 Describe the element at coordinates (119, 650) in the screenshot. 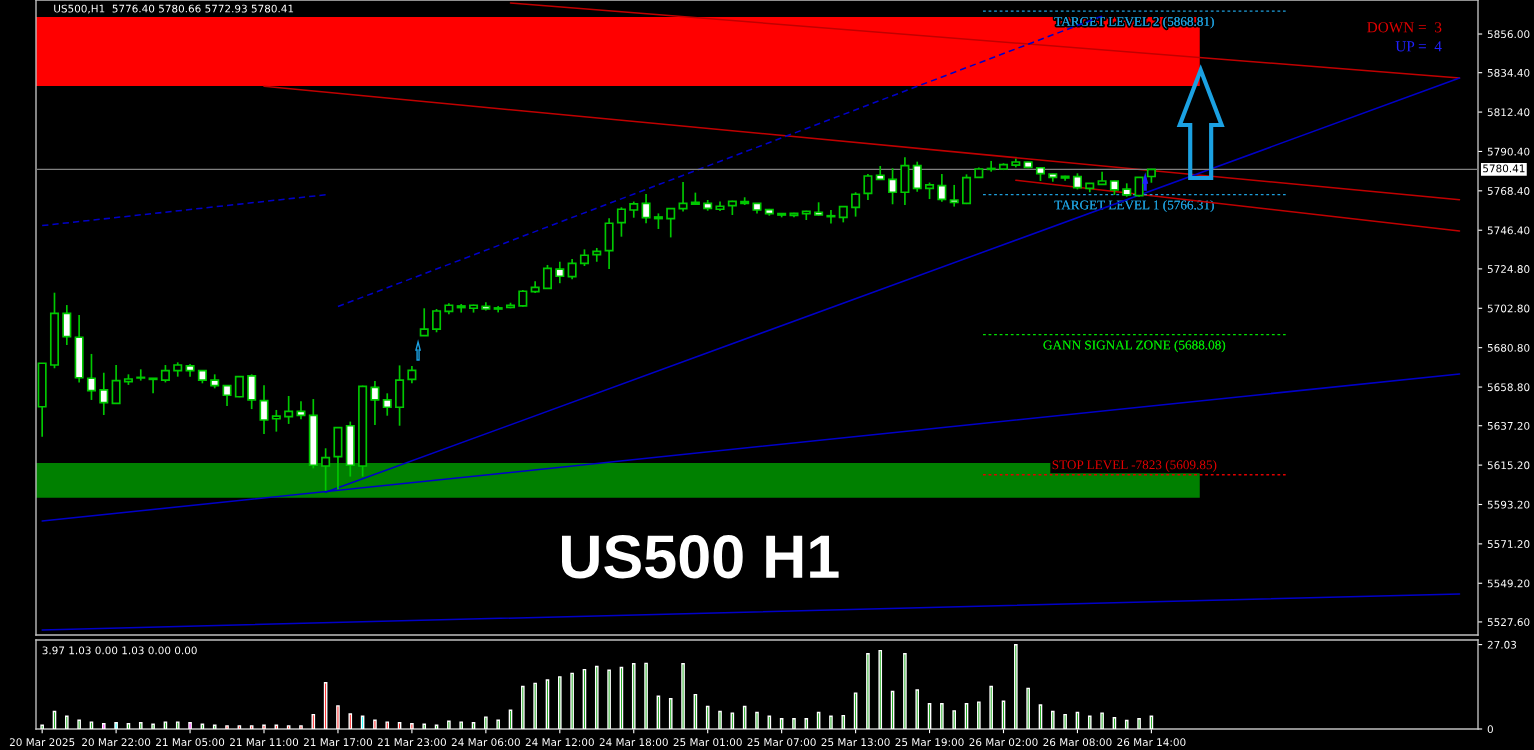

I see `annotation: 3.97 1.03 0.00 1.03 0.00 0.00` at that location.